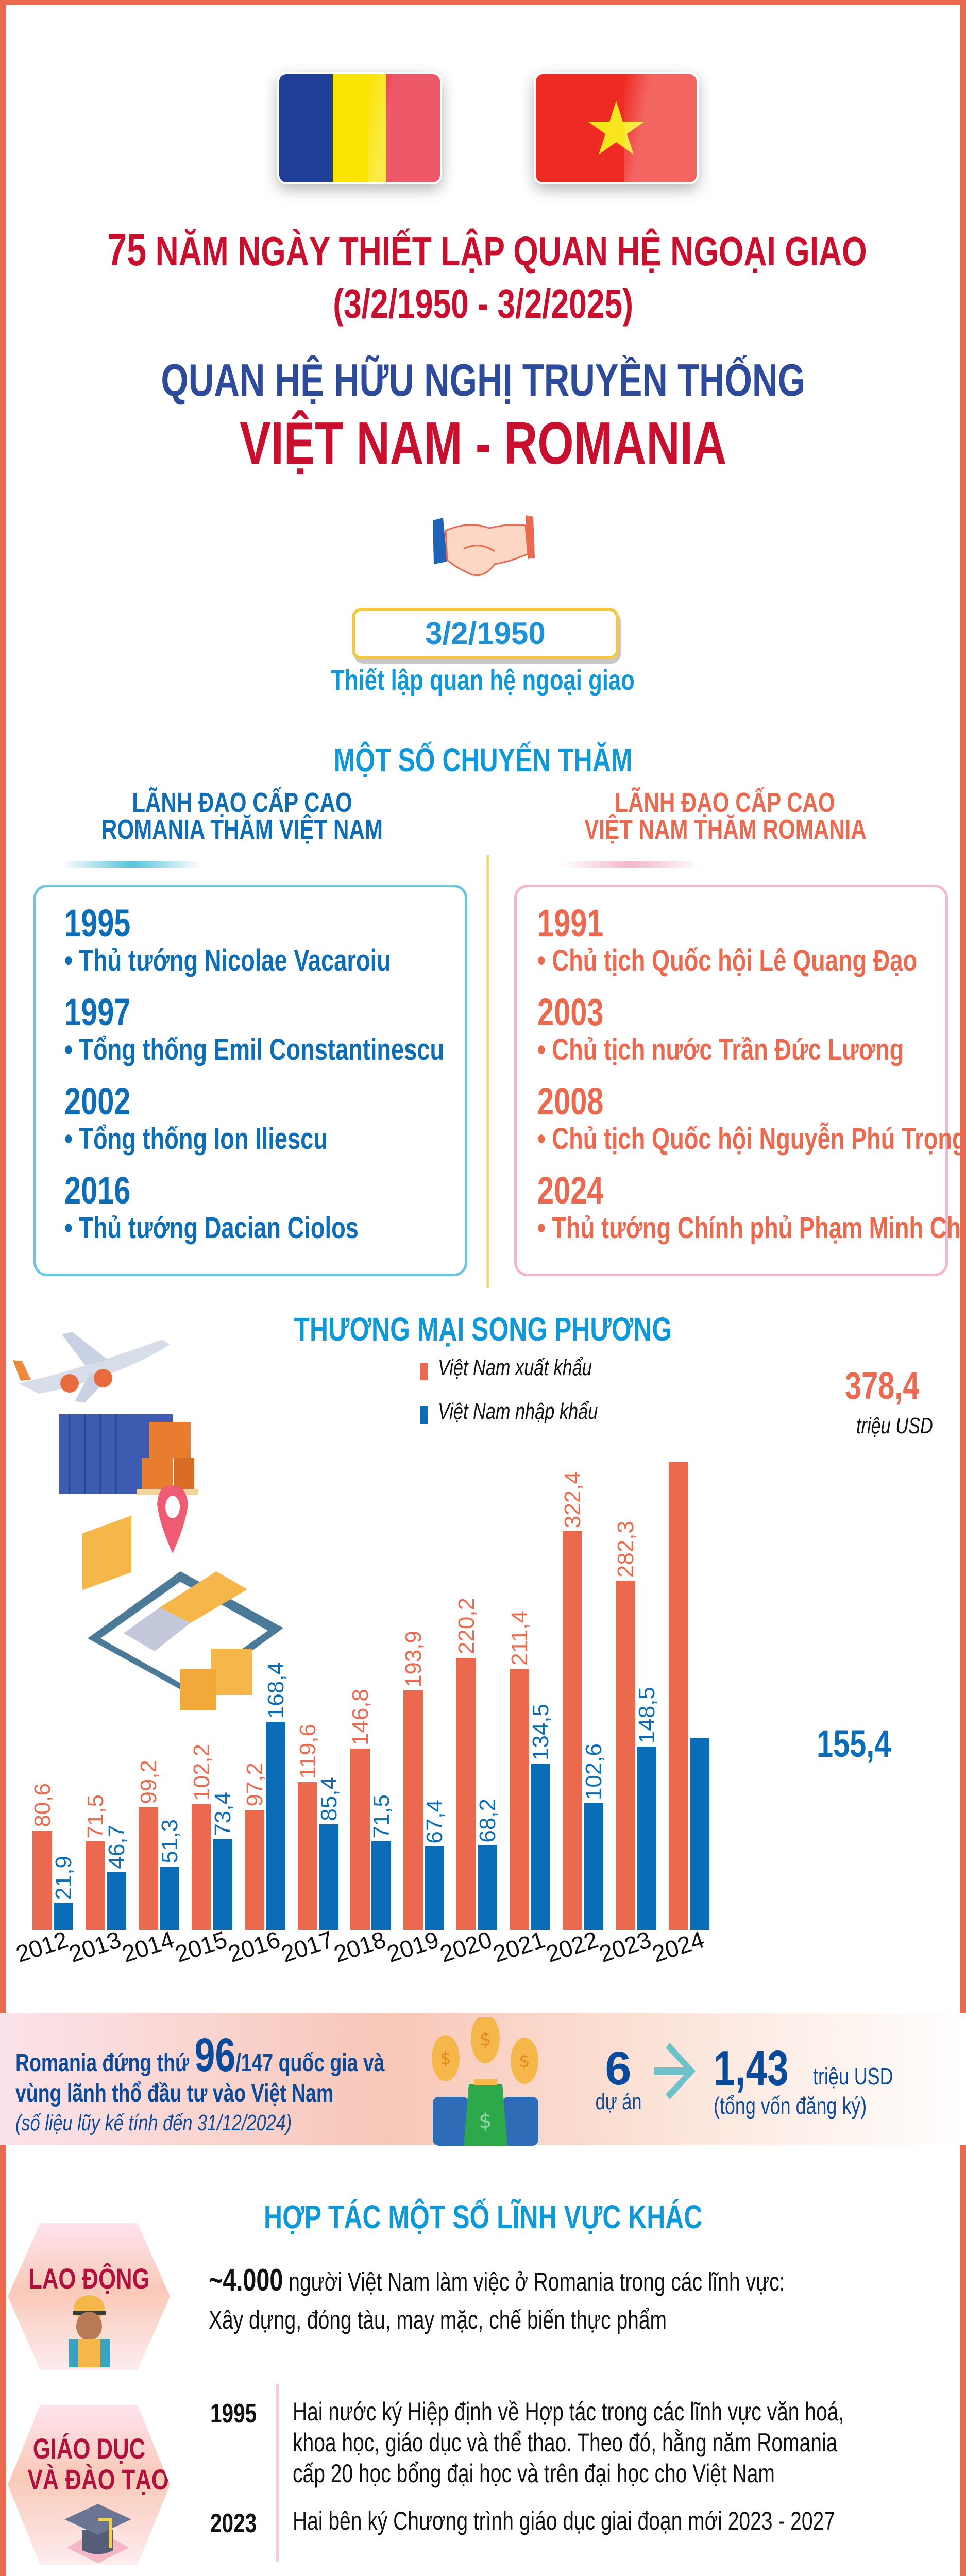 This screenshot has width=966, height=2576. What do you see at coordinates (520, 1638) in the screenshot?
I see `export-value-label: 211,4` at bounding box center [520, 1638].